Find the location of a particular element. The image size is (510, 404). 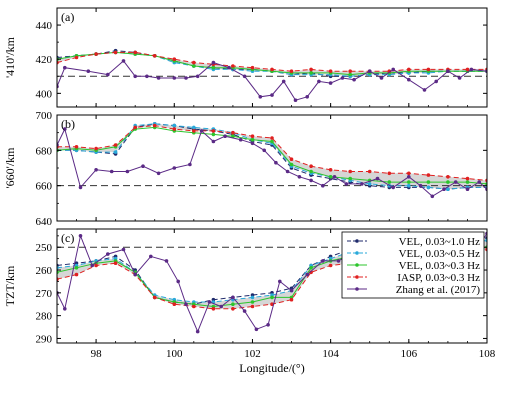

uncertainty-band is located at coordinates (272, 156).